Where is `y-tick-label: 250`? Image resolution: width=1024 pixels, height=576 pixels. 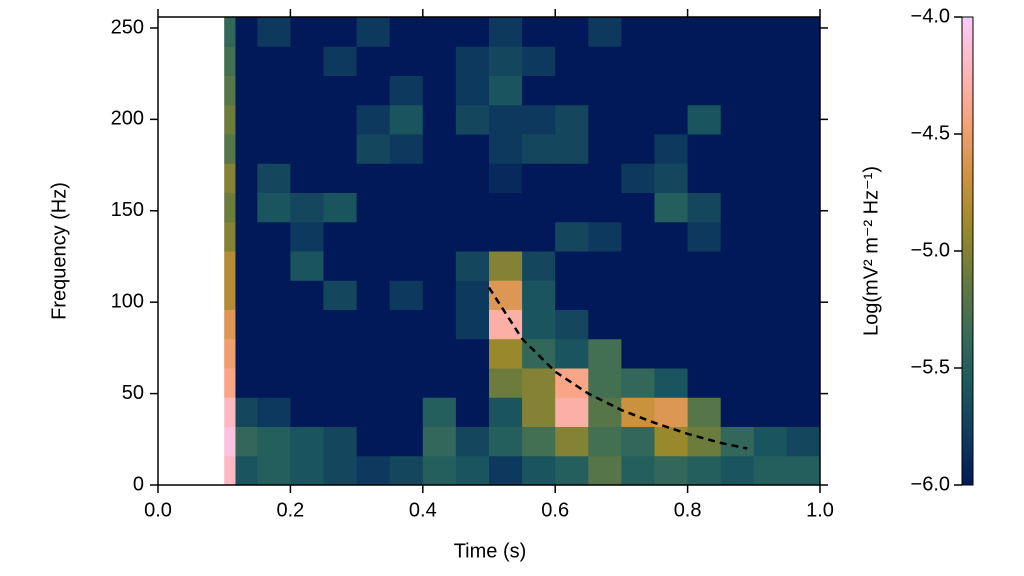
y-tick-label: 250 is located at coordinates (127, 27).